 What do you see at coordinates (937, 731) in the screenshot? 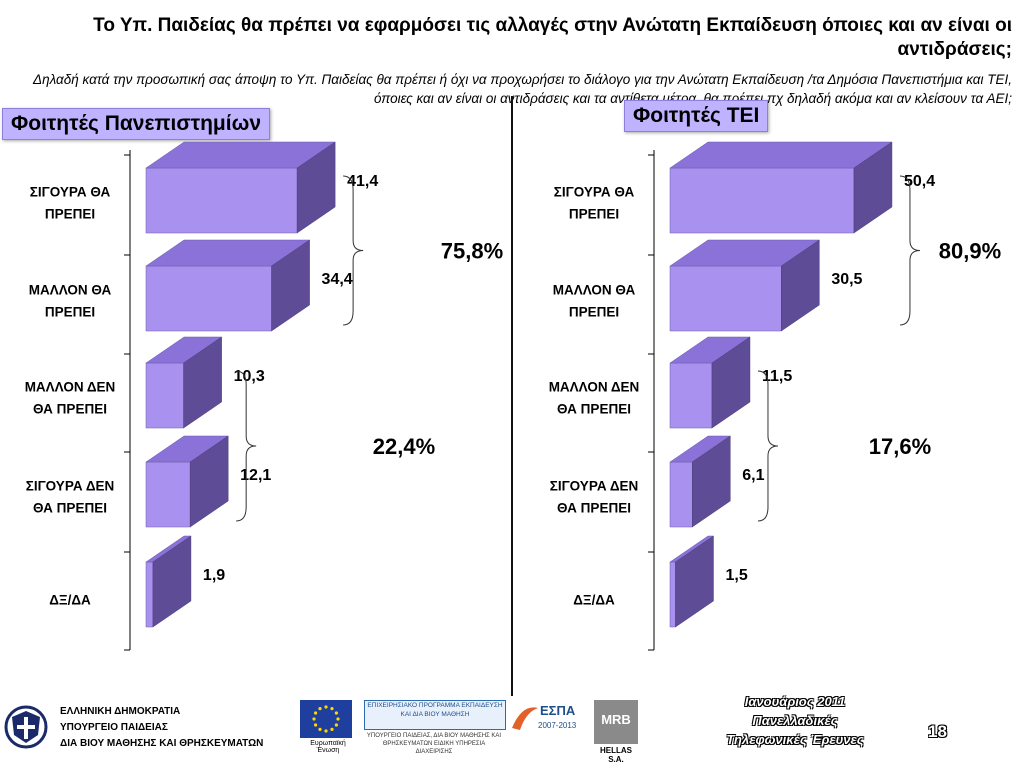
I see `page-number: 18` at bounding box center [937, 731].